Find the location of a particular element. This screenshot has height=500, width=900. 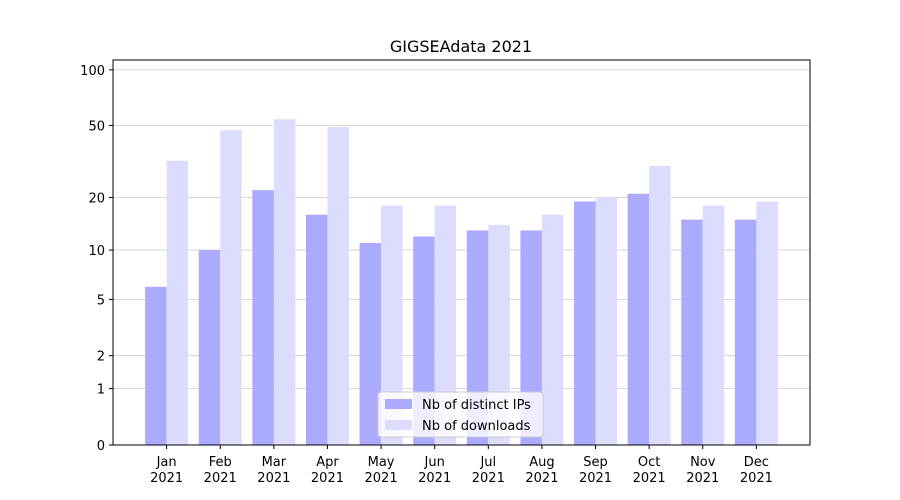

y-tick-label: 50 is located at coordinates (96, 126).